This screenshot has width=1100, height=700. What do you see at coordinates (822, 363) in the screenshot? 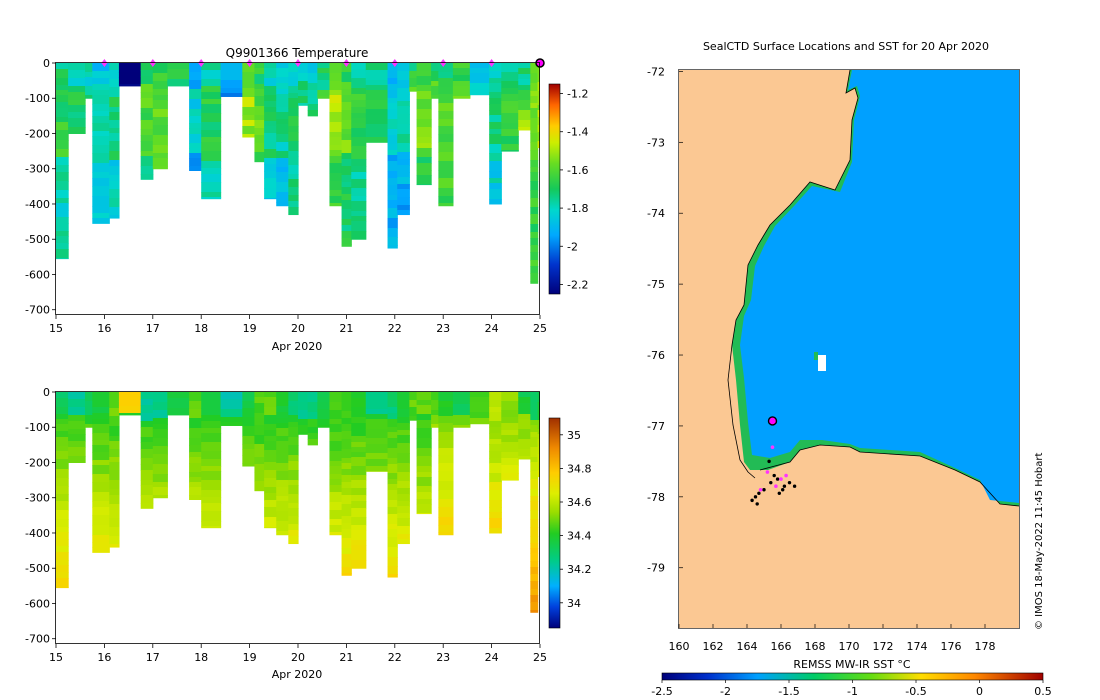
I see `map-ocean-patch` at bounding box center [822, 363].